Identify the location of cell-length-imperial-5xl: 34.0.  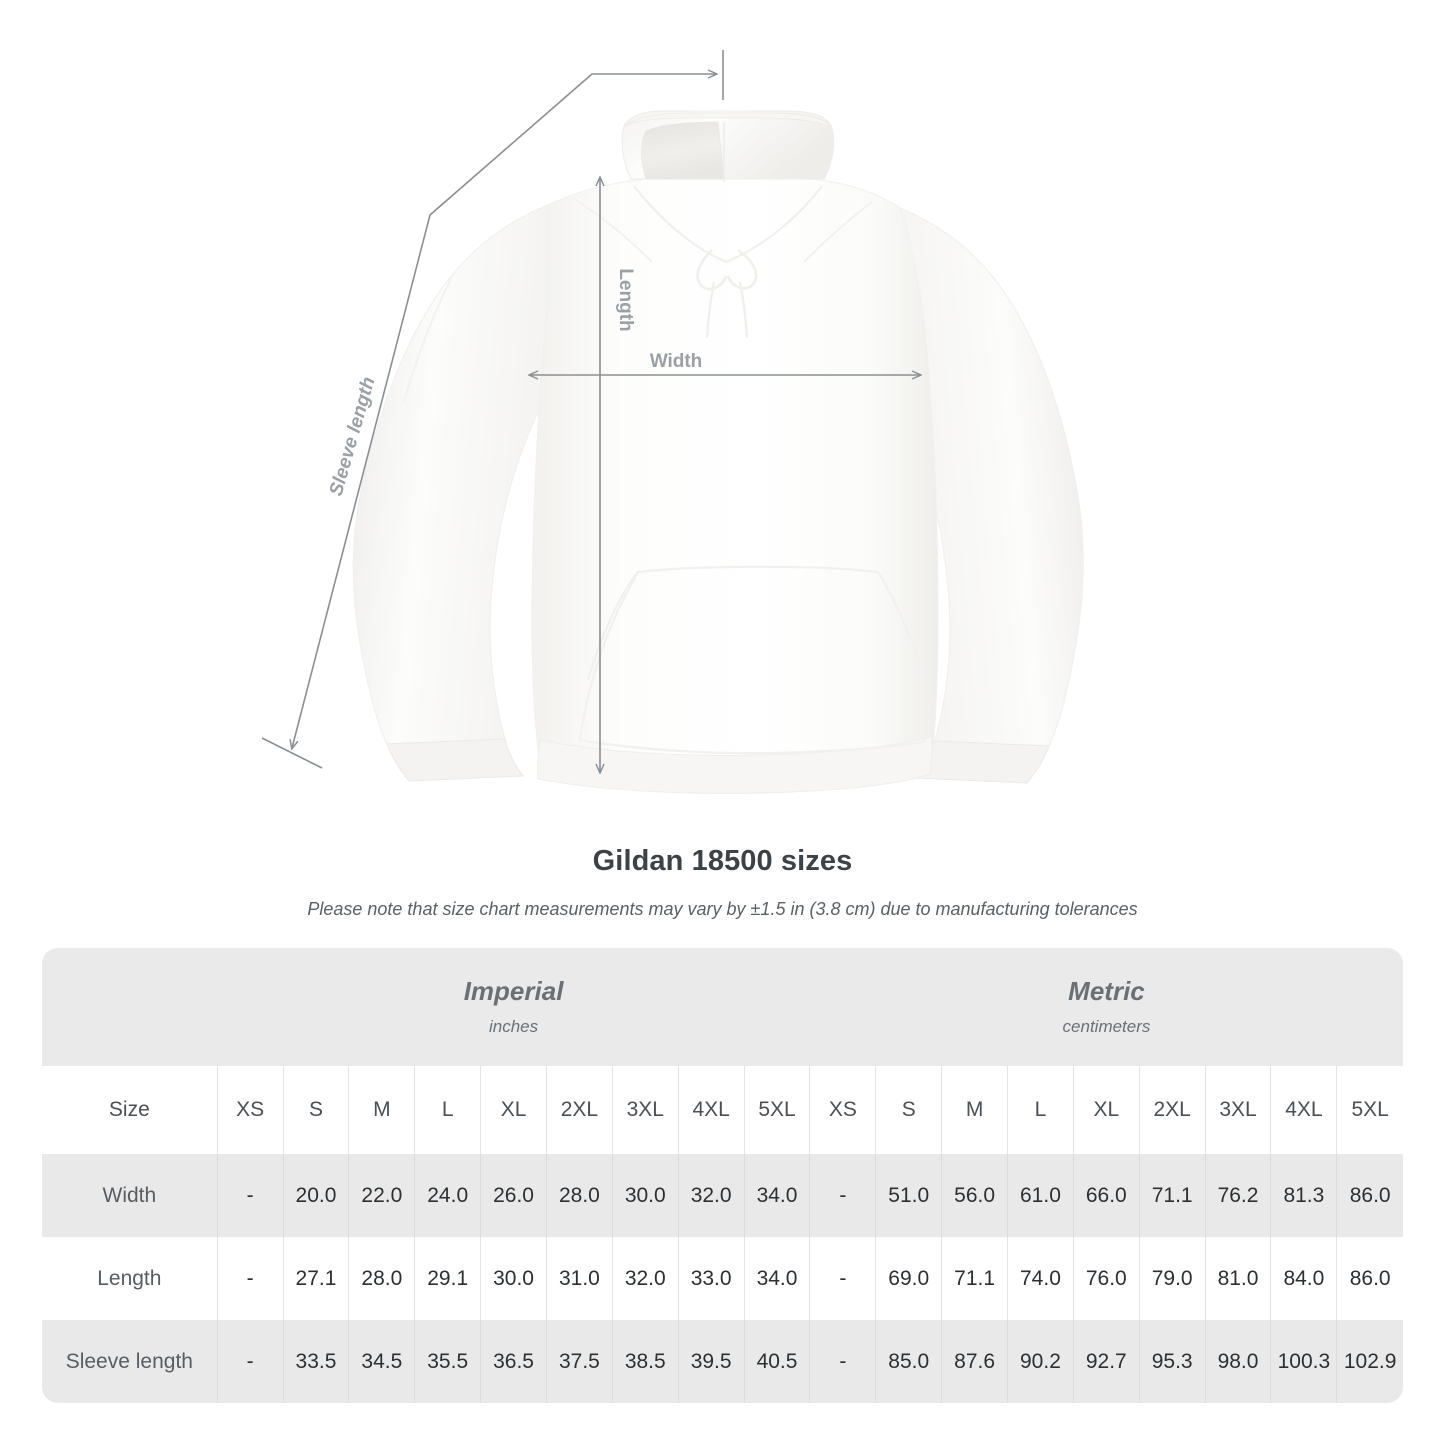
(776, 1278).